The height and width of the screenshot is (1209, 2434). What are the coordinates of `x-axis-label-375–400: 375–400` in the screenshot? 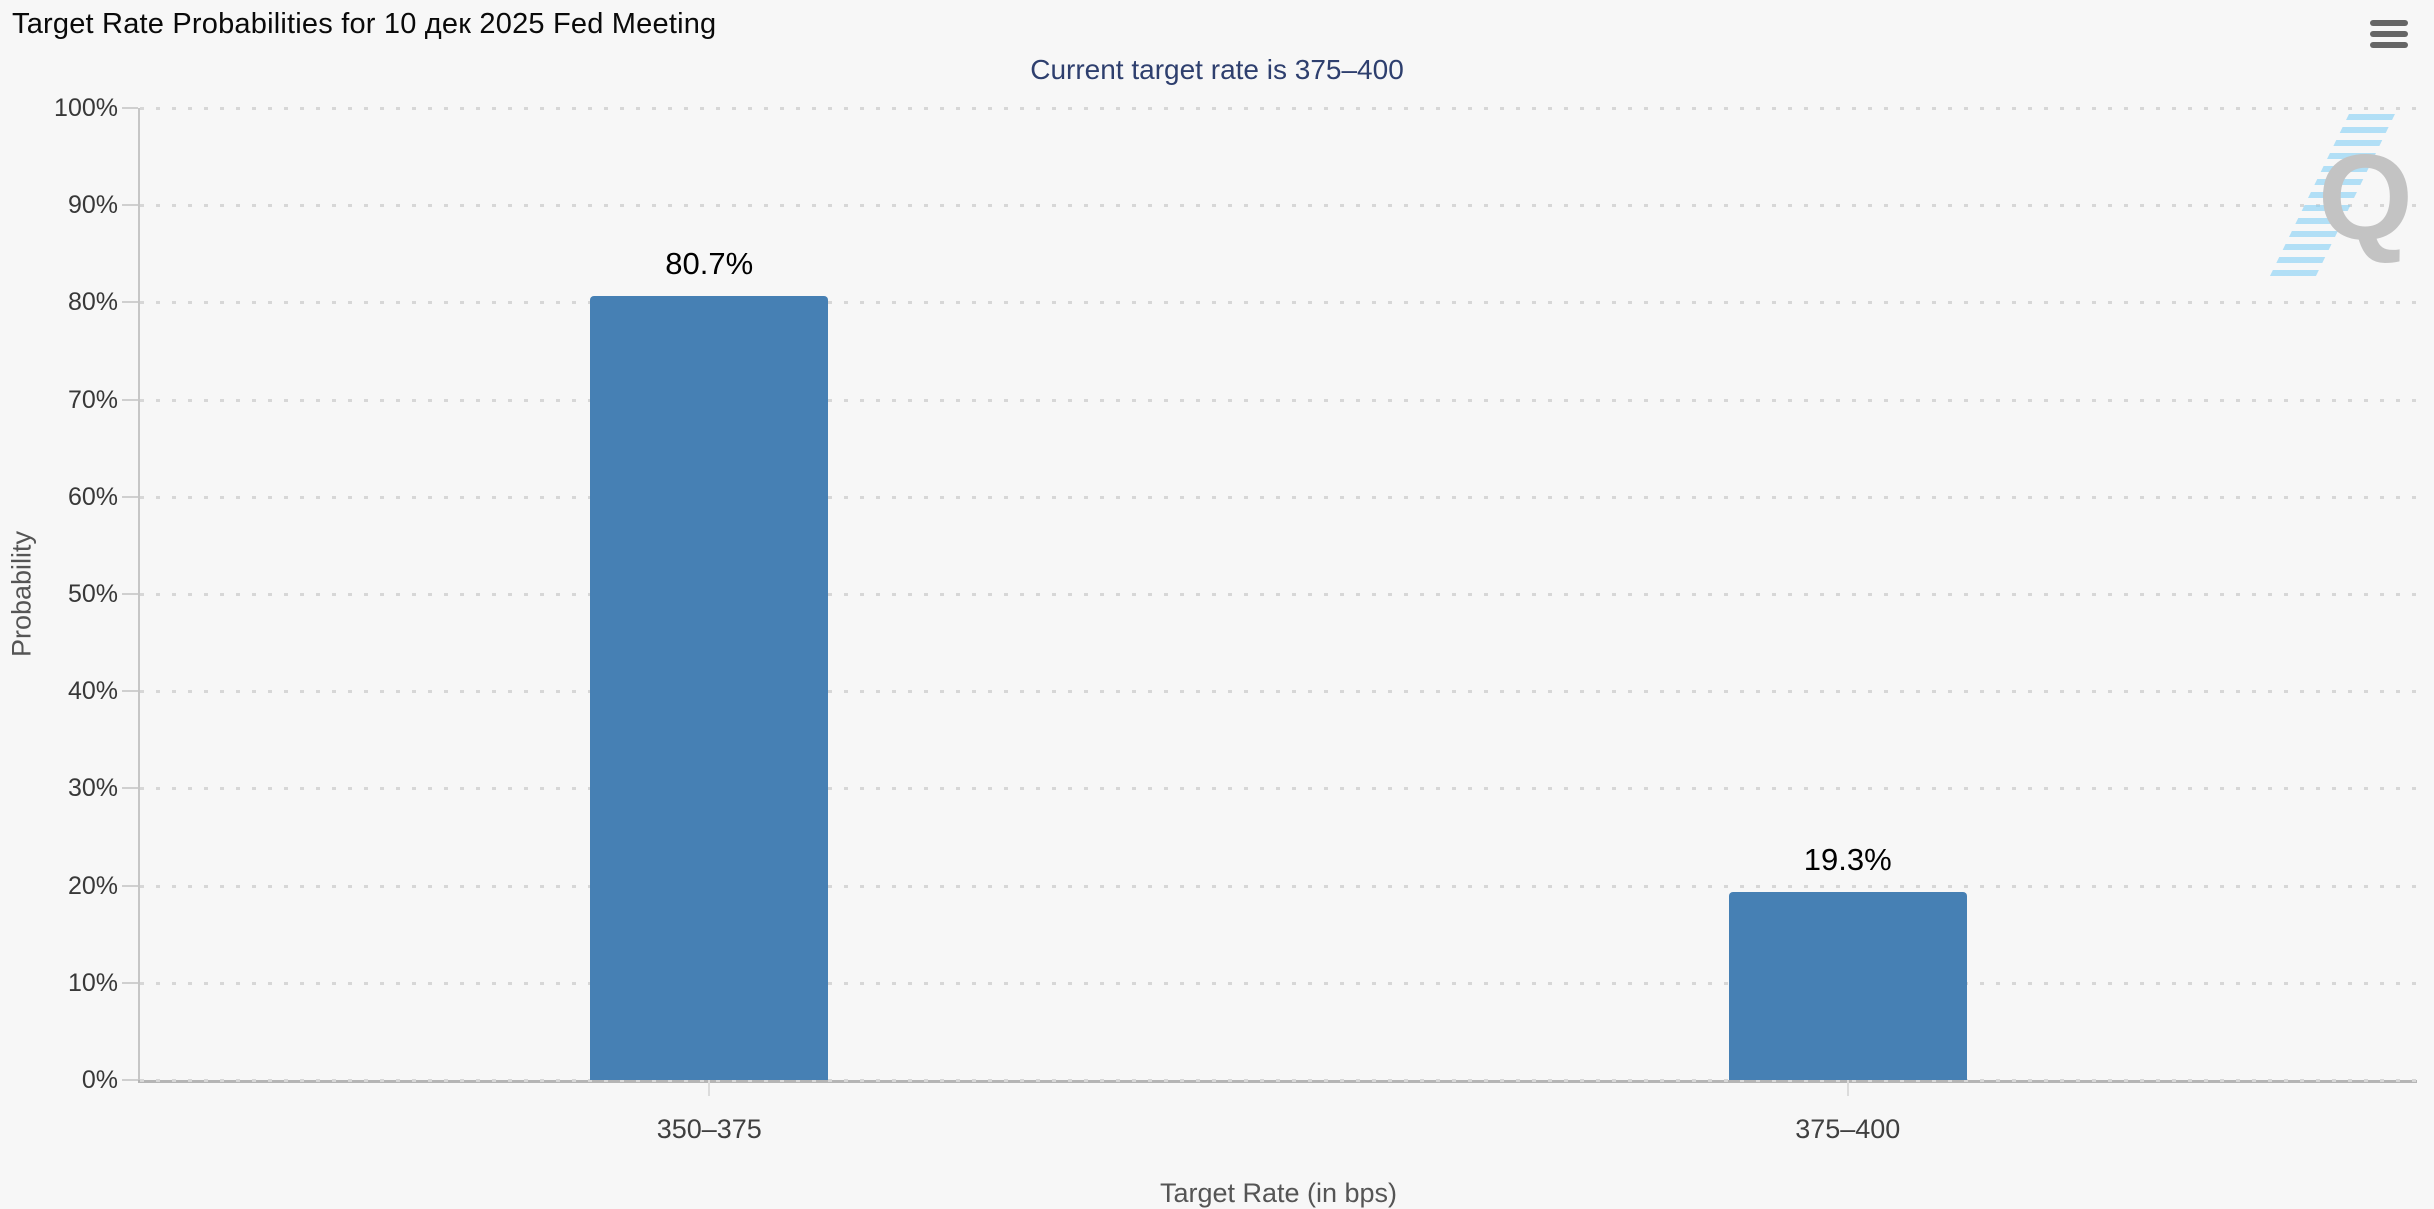 It's located at (1848, 1129).